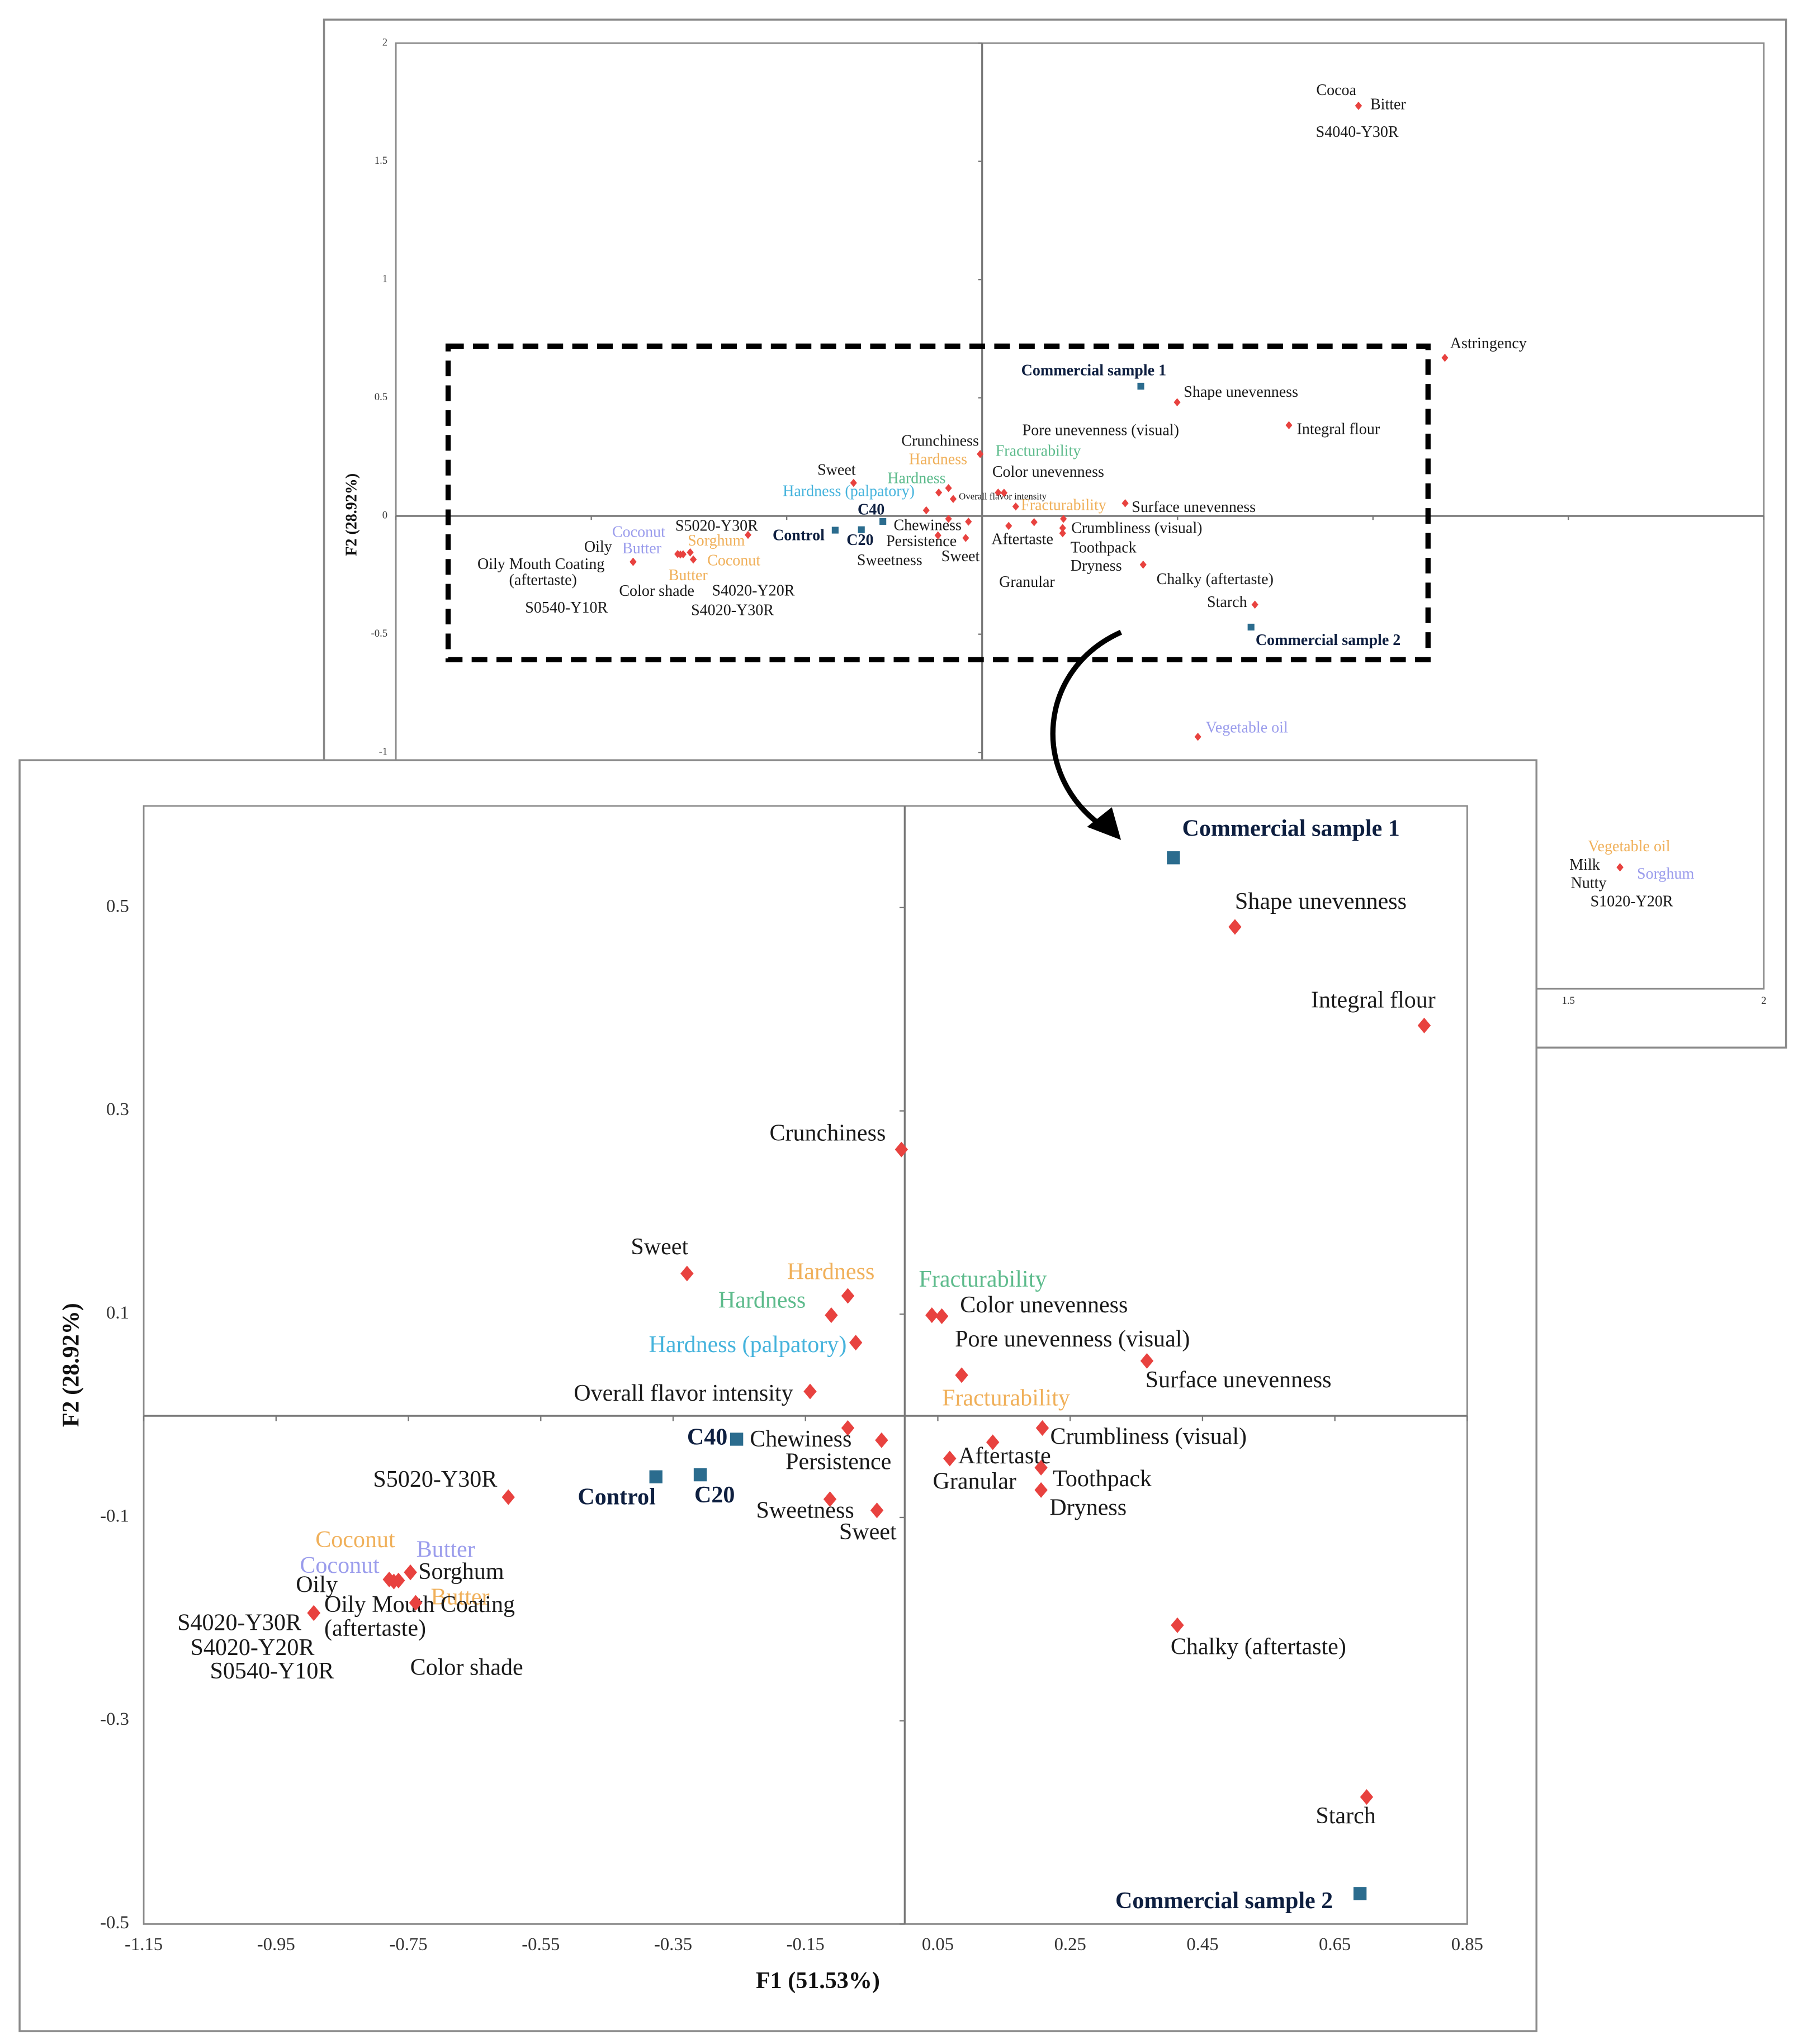  Describe the element at coordinates (239, 1623) in the screenshot. I see `attribute-label: S4020-Y30R` at that location.